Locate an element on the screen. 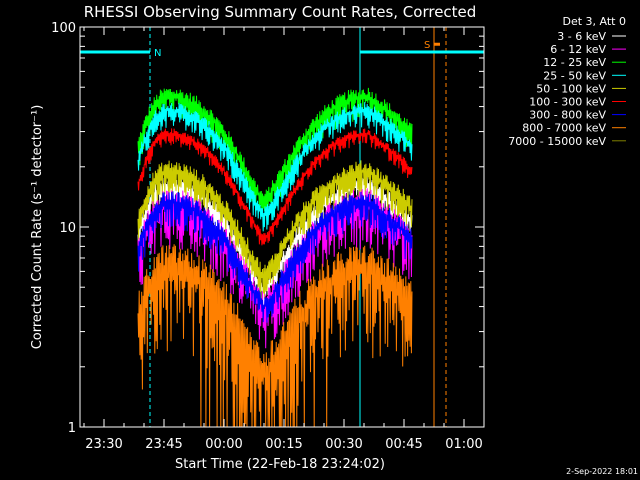  x-tick-label: 00:15 is located at coordinates (283, 444).